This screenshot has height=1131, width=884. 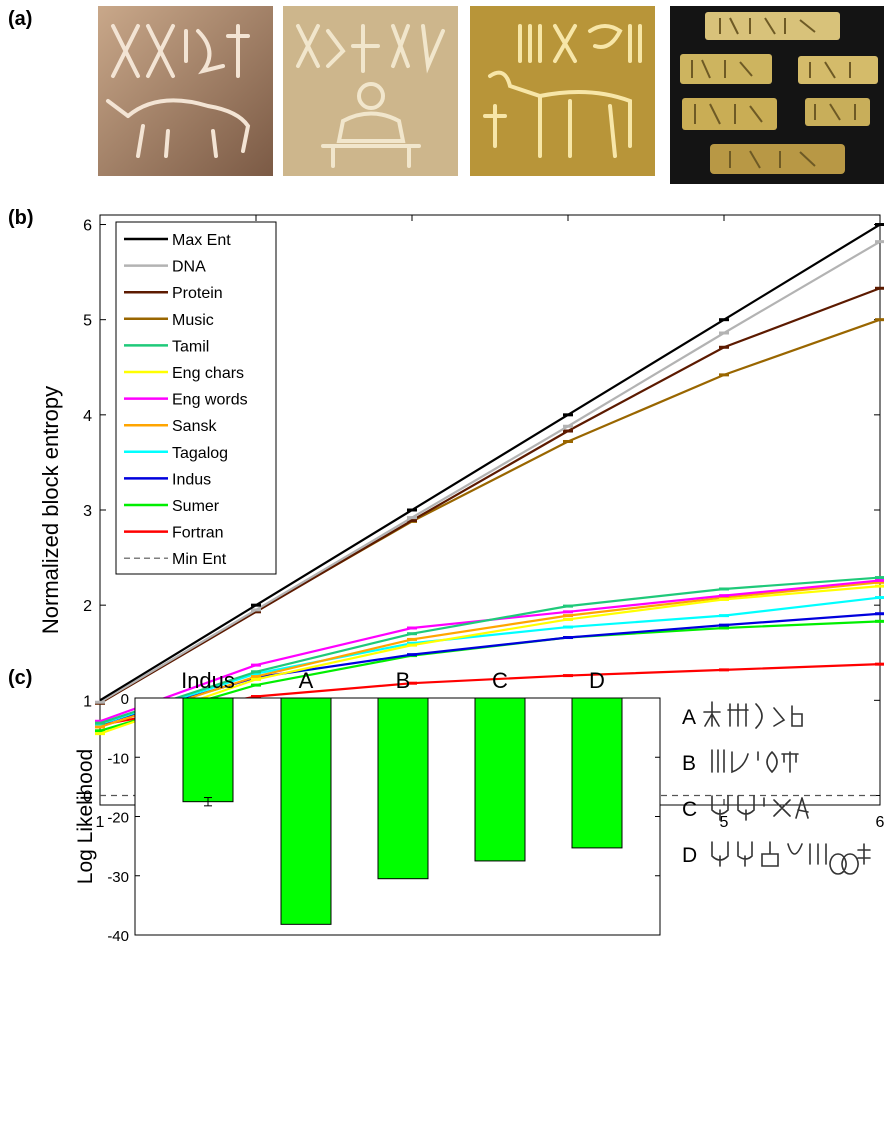 What do you see at coordinates (777, 95) in the screenshot?
I see `seal-photo-tablets` at bounding box center [777, 95].